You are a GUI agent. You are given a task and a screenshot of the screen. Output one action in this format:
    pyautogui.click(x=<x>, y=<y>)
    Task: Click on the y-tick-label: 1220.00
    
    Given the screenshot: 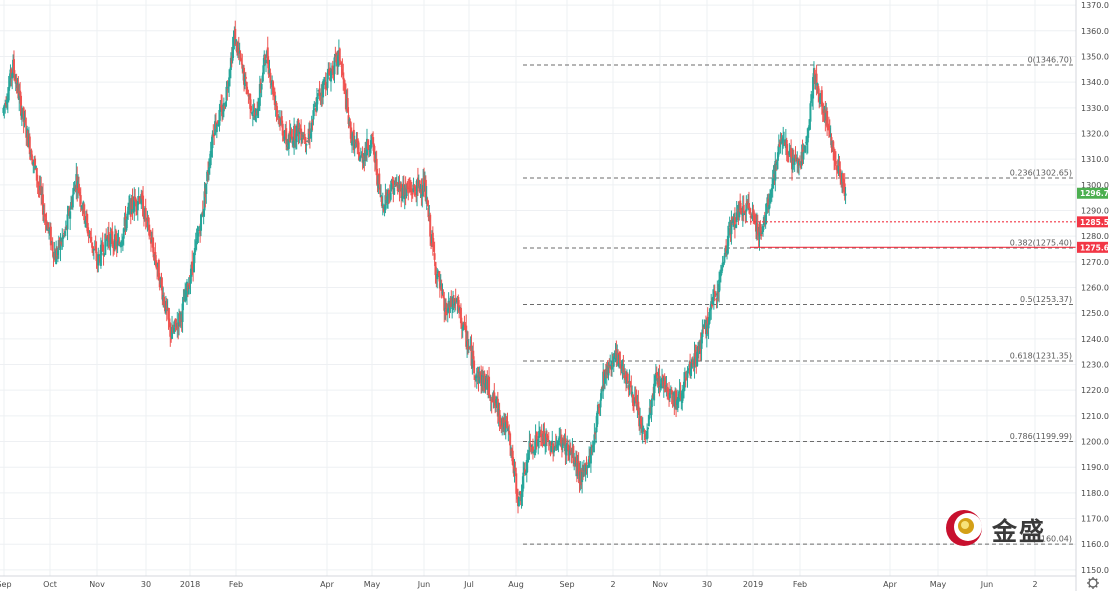 What is the action you would take?
    pyautogui.click(x=1095, y=390)
    